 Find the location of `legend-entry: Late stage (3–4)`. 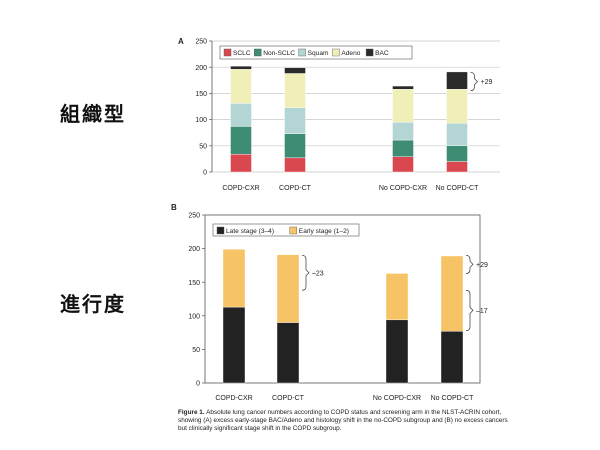

legend-entry: Late stage (3–4) is located at coordinates (250, 231).